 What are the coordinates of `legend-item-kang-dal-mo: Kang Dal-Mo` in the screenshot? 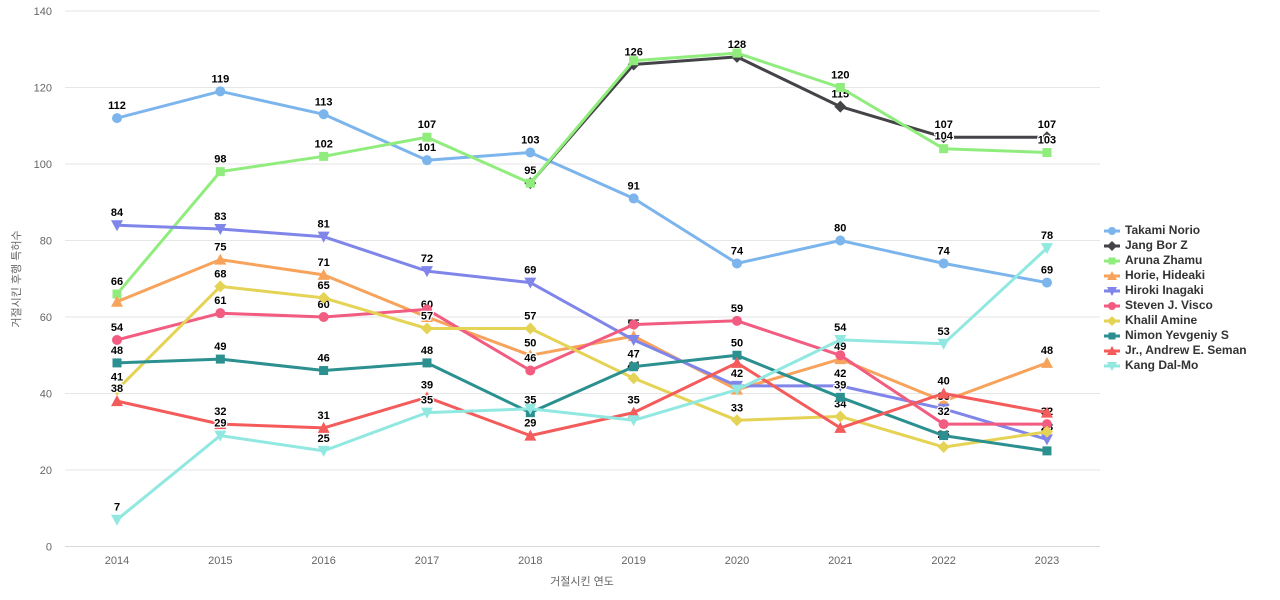 It's located at (1175, 365).